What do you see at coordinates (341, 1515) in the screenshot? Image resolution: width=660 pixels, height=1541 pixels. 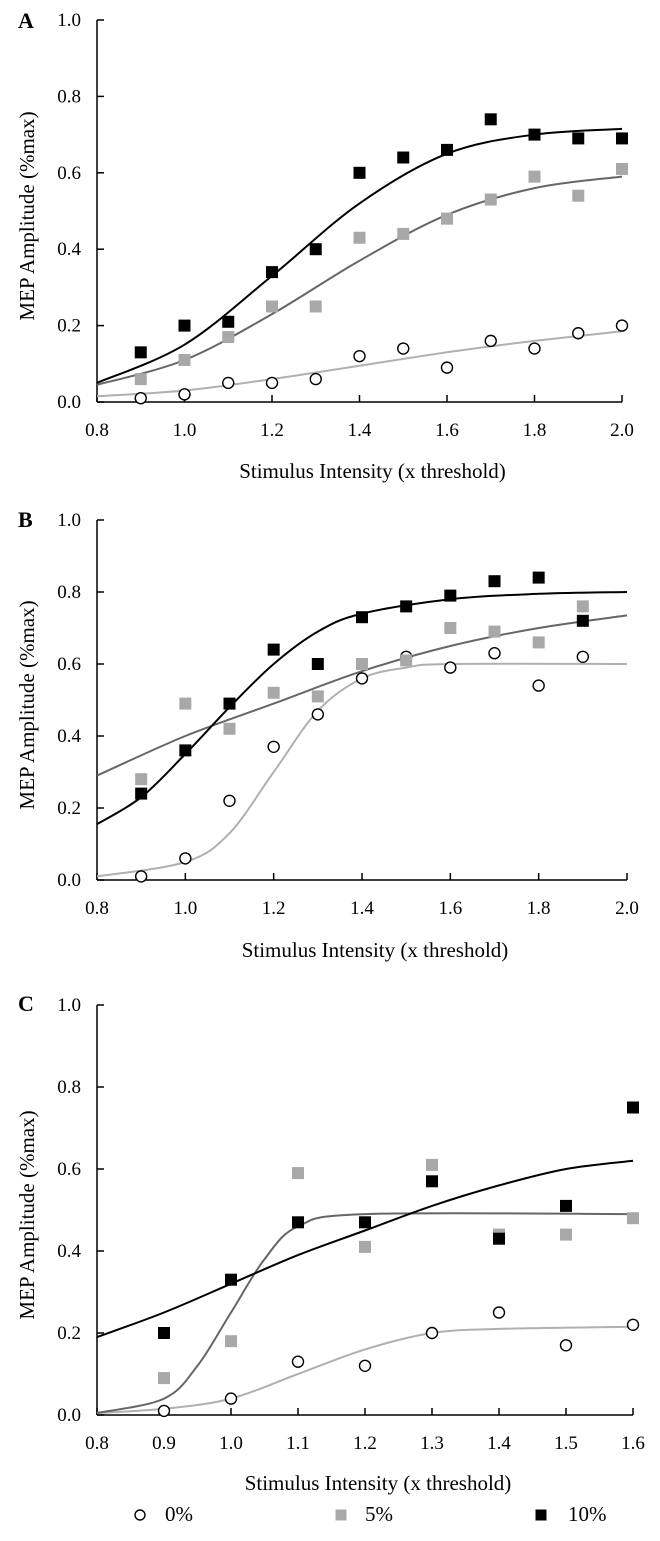 I see `legend-marker-5pct` at bounding box center [341, 1515].